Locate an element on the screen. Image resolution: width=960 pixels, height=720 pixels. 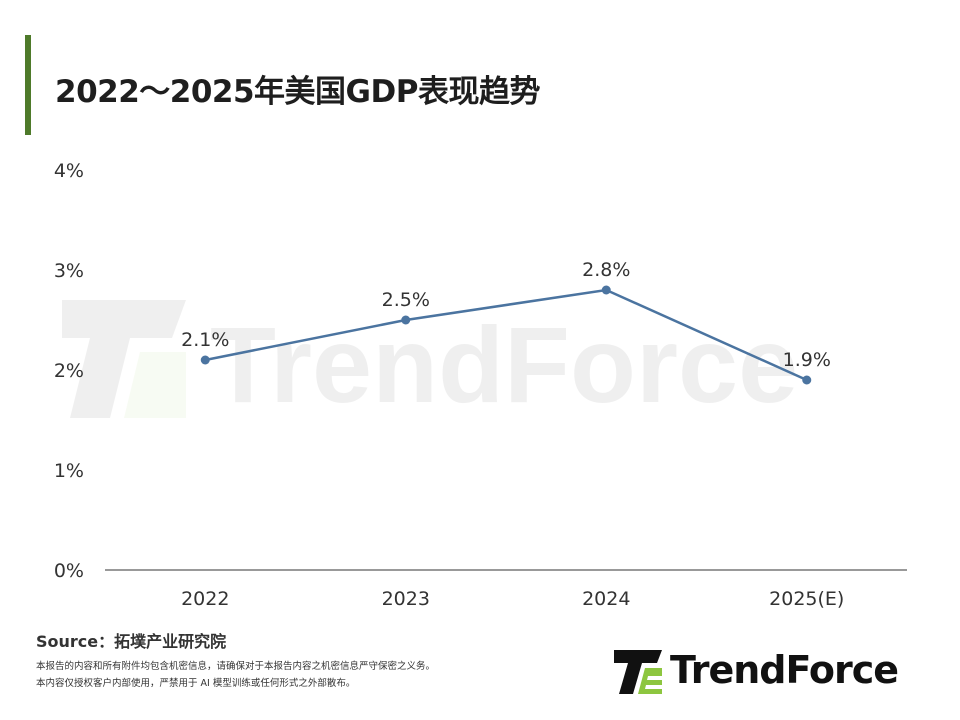
x-tick-label: 2025(E) is located at coordinates (806, 599).